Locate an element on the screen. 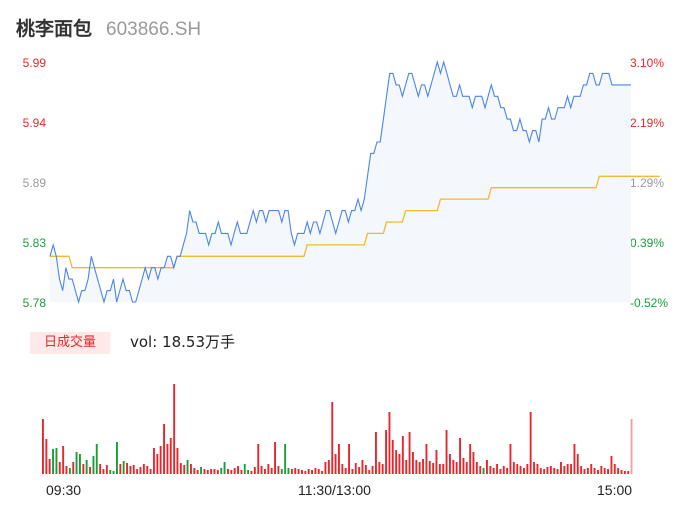 This screenshot has width=686, height=524. time-label-open: 09:30 is located at coordinates (64, 490).